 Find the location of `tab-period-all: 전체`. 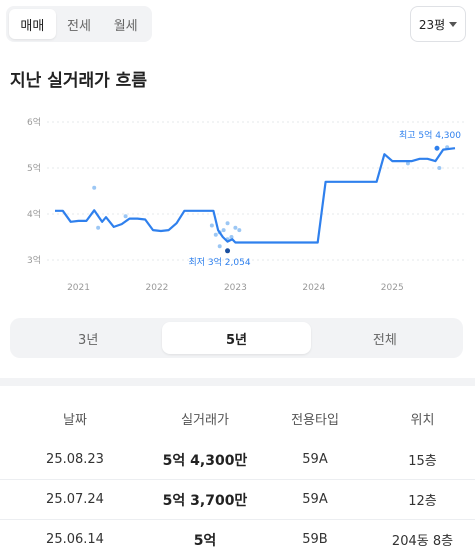

tab-period-all: 전체 is located at coordinates (384, 340).